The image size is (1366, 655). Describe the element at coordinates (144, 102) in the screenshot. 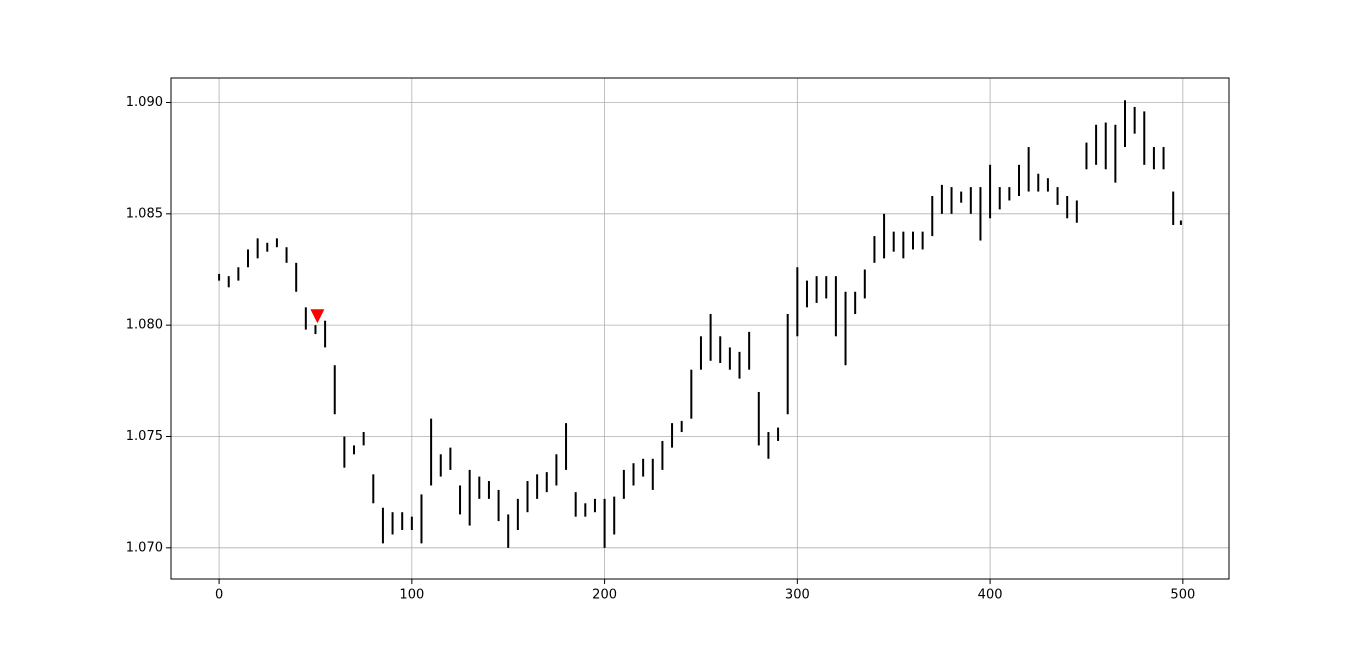

I see `y-tick-label: 1.090` at that location.